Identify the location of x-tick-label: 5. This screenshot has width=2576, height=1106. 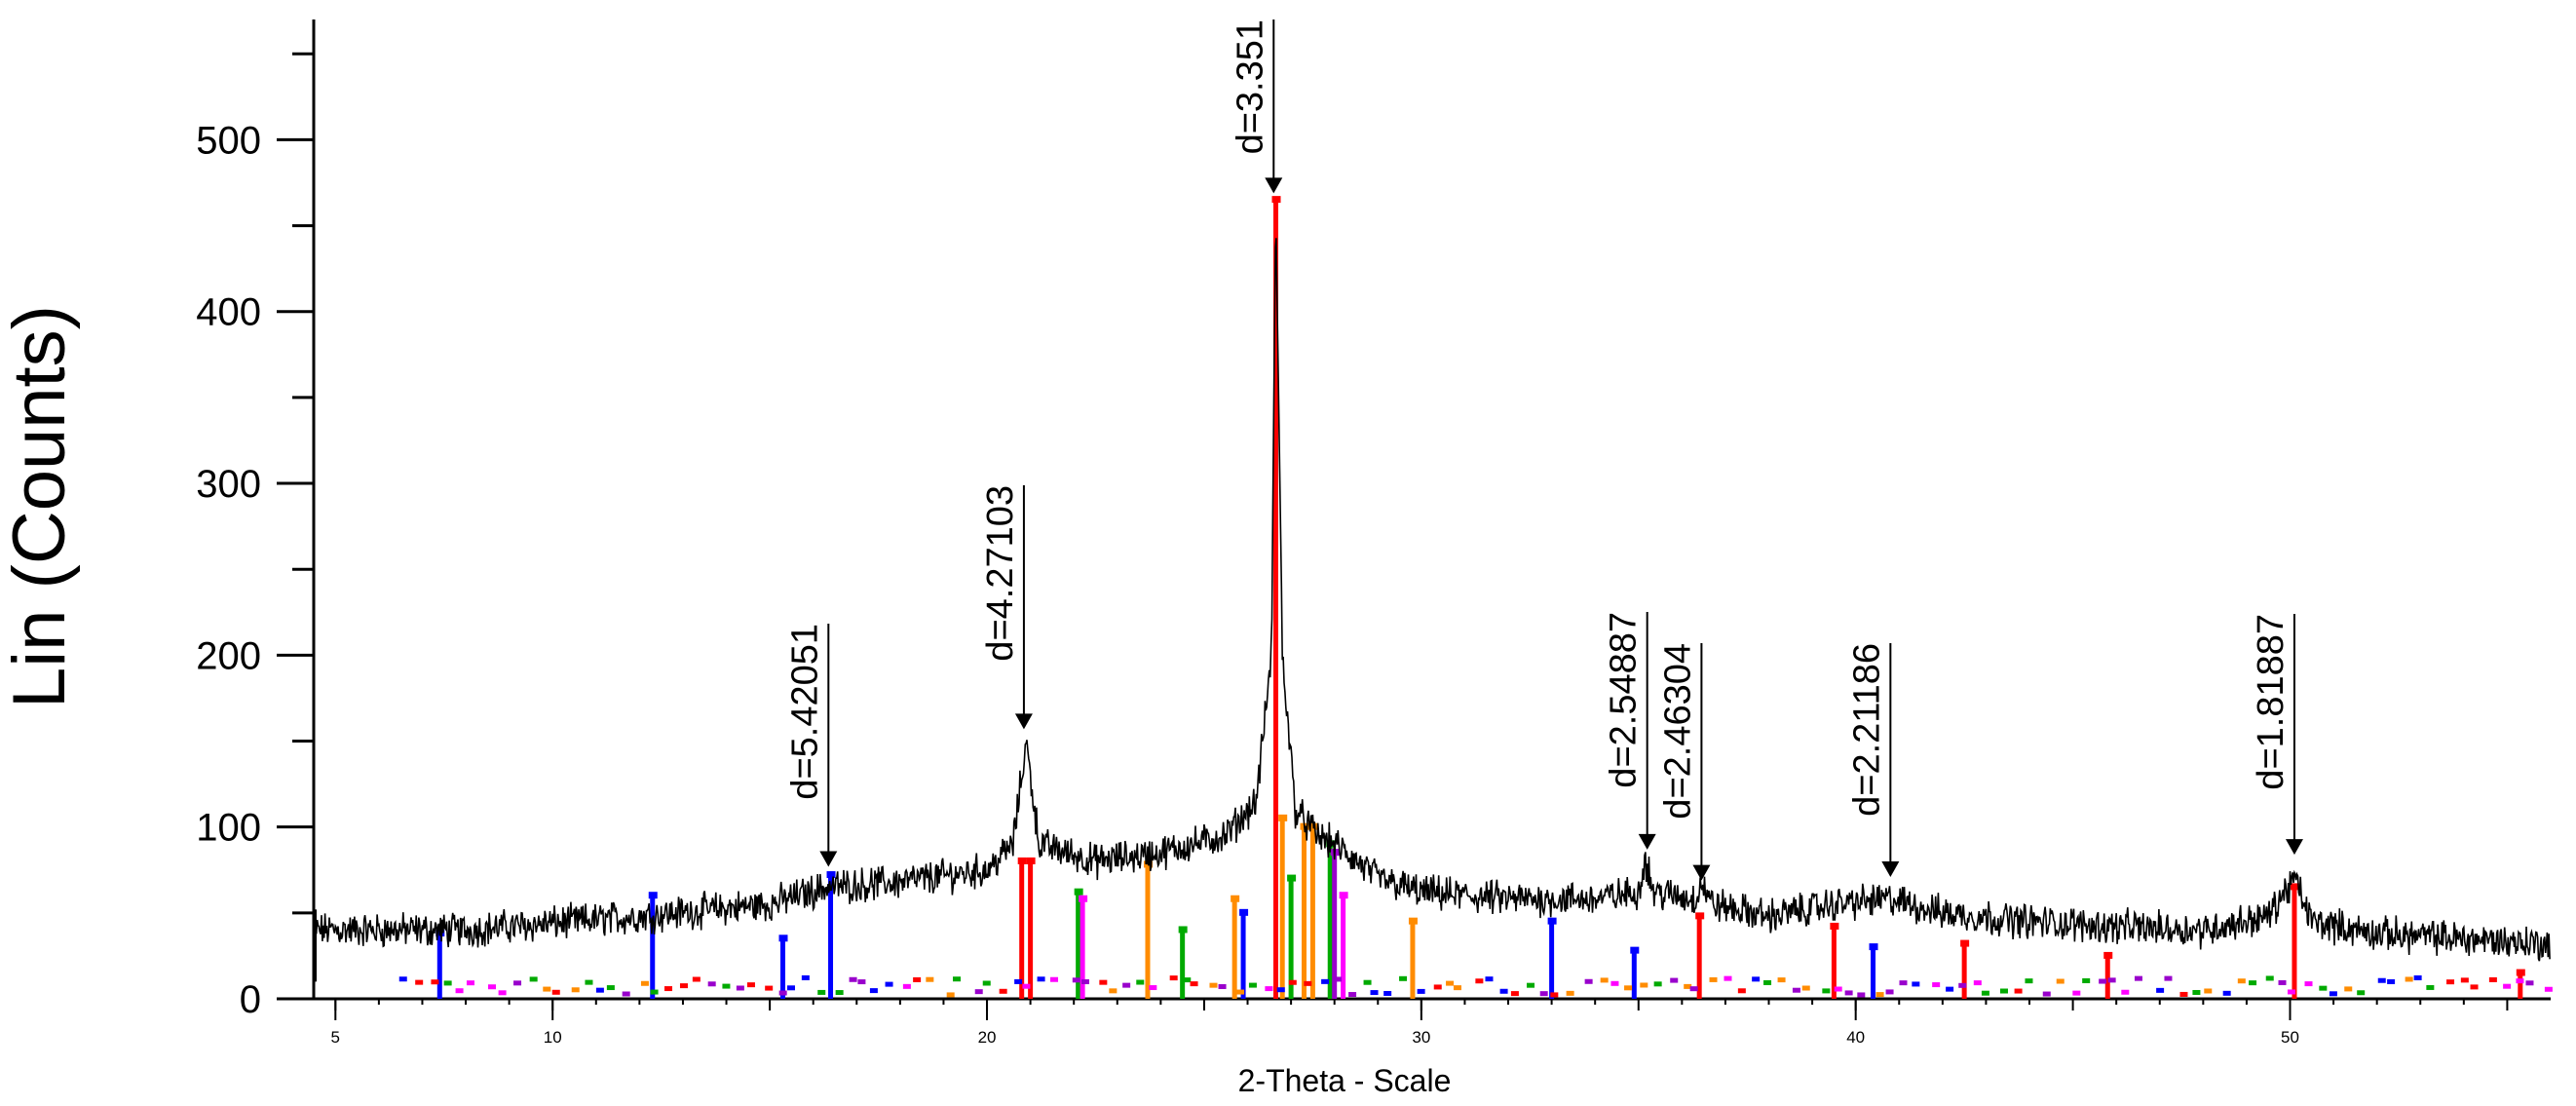
(335, 1037).